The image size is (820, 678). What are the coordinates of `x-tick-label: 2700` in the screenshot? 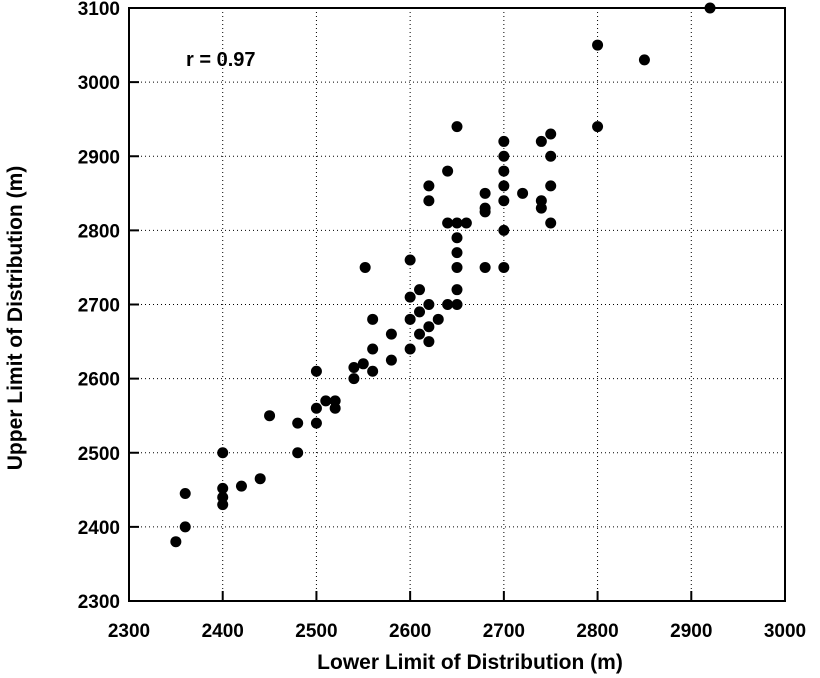 It's located at (504, 631).